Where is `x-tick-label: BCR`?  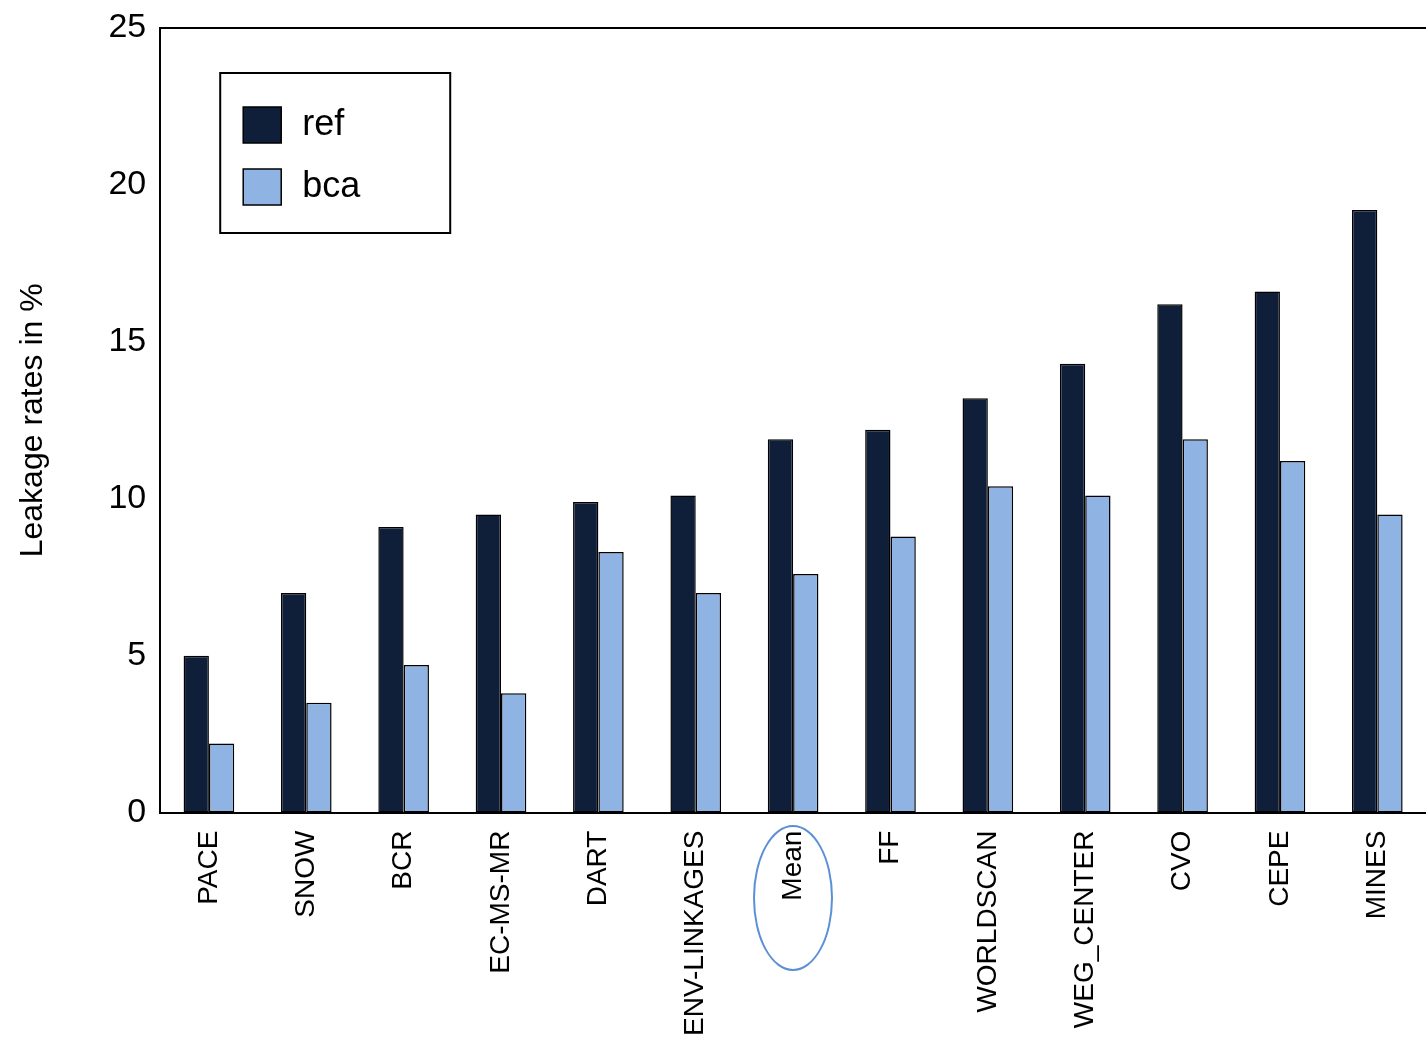
x-tick-label: BCR is located at coordinates (402, 860).